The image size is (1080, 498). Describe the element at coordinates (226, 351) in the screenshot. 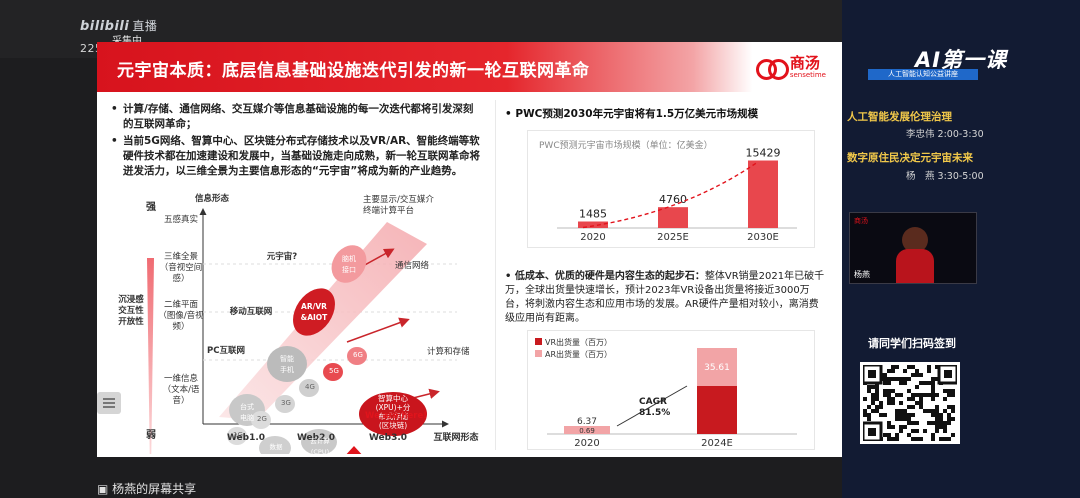

I see `stage-label: PC互联网` at that location.